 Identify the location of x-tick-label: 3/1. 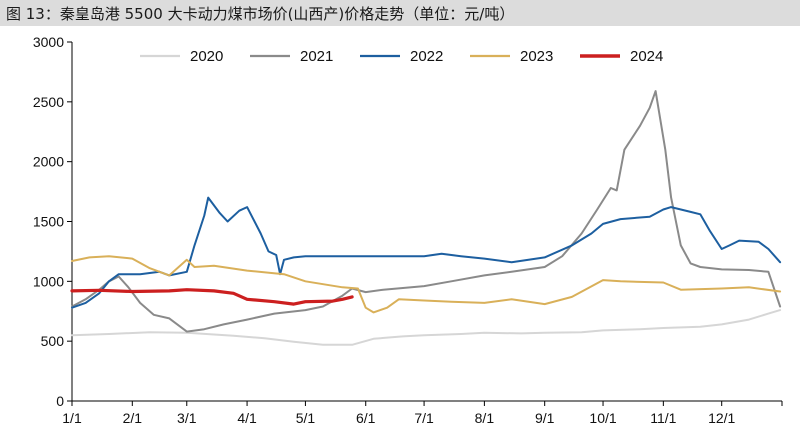
(187, 418).